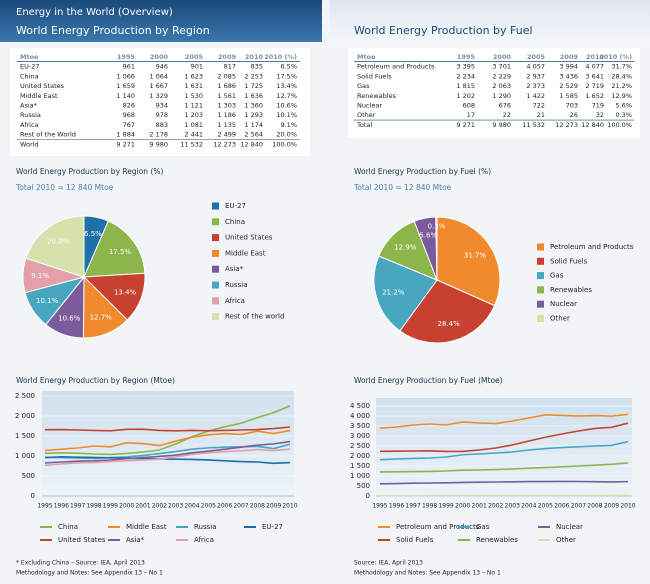 The width and height of the screenshot is (650, 584). I want to click on table-cell: 2 178, so click(158, 135).